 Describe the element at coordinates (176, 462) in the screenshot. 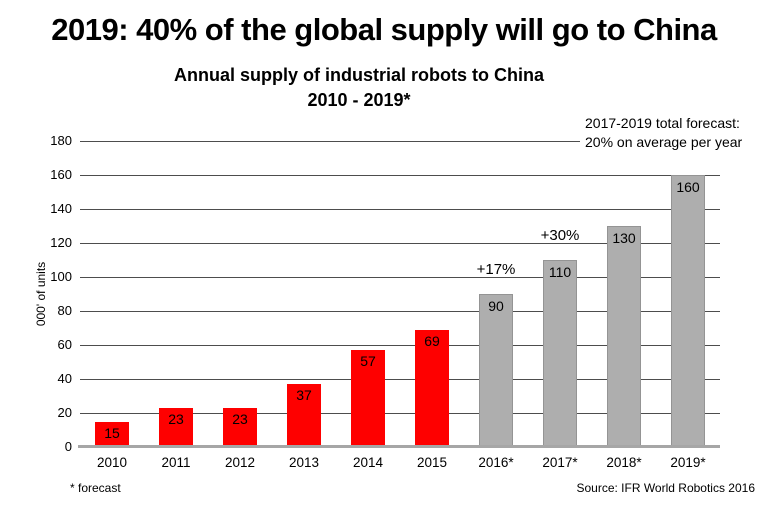

I see `x-tick-2011: 2011` at that location.